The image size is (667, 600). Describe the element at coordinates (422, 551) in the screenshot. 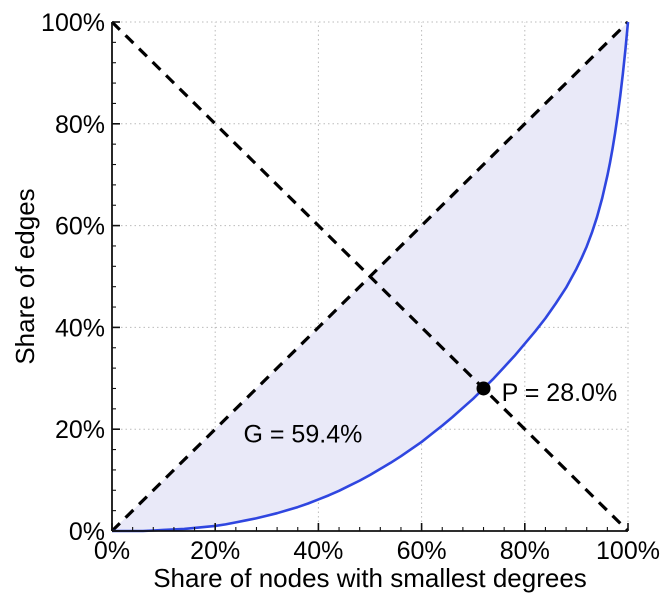

I see `x-tick-label: 60%` at that location.